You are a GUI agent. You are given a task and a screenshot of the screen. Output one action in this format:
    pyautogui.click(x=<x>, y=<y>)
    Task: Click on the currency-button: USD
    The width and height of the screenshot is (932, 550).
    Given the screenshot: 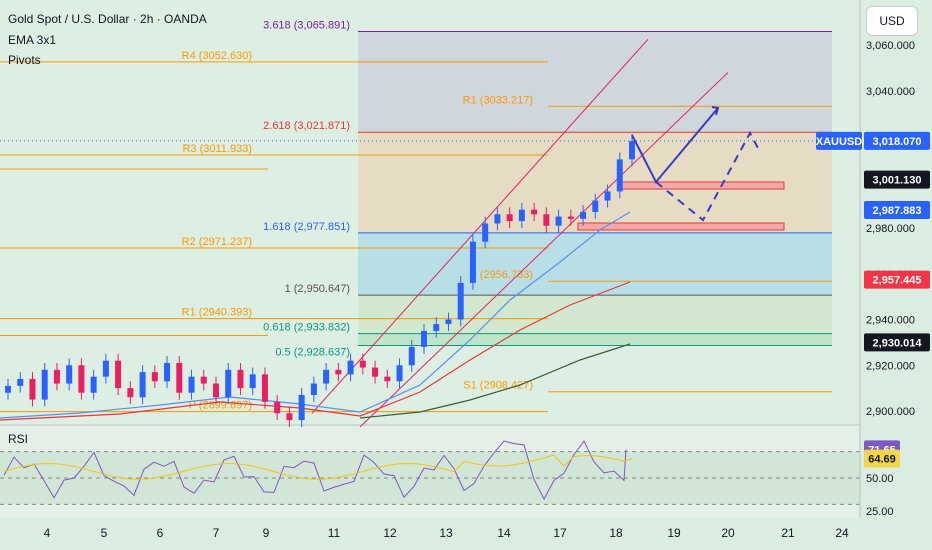 What is the action you would take?
    pyautogui.click(x=892, y=21)
    